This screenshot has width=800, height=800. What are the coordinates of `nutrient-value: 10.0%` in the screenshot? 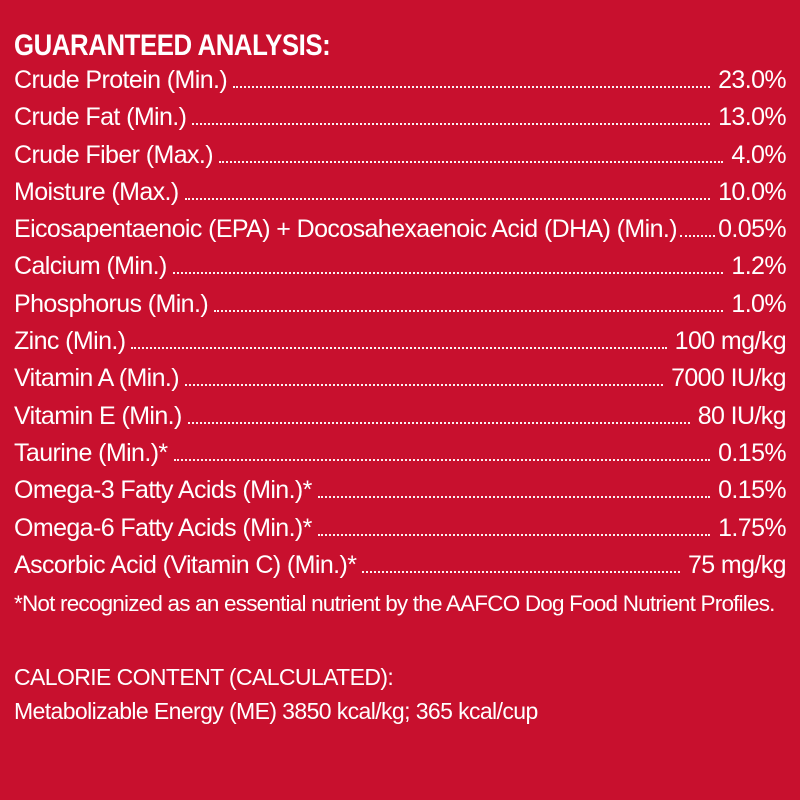 It's located at (752, 191).